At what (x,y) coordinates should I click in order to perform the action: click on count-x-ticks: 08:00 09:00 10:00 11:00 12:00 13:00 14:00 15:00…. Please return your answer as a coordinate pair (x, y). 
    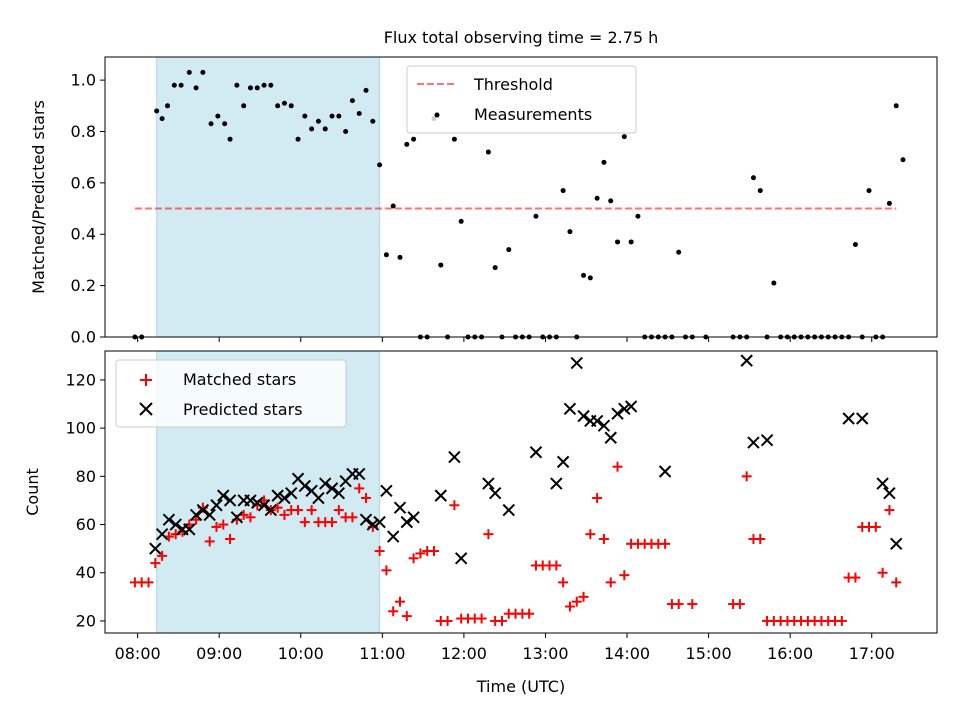
    Looking at the image, I should click on (505, 648).